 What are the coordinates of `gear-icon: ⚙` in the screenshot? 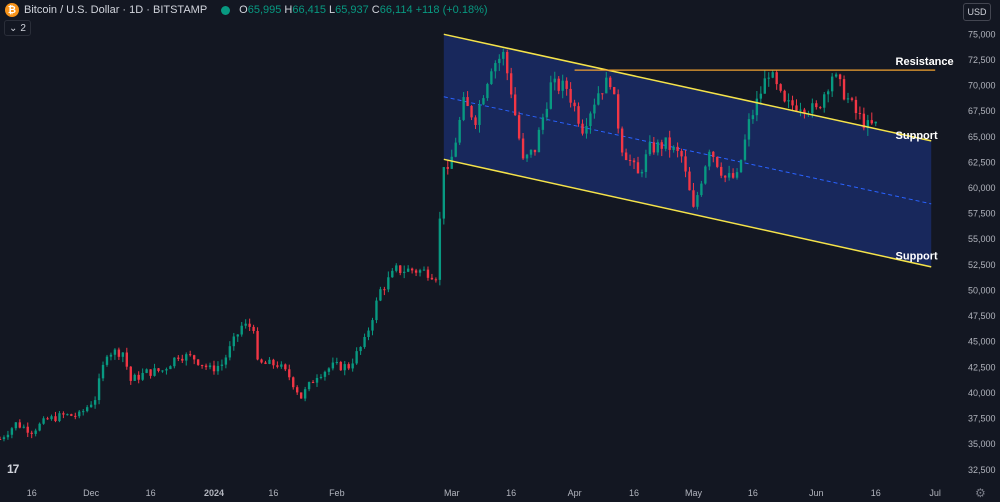 It's located at (980, 493).